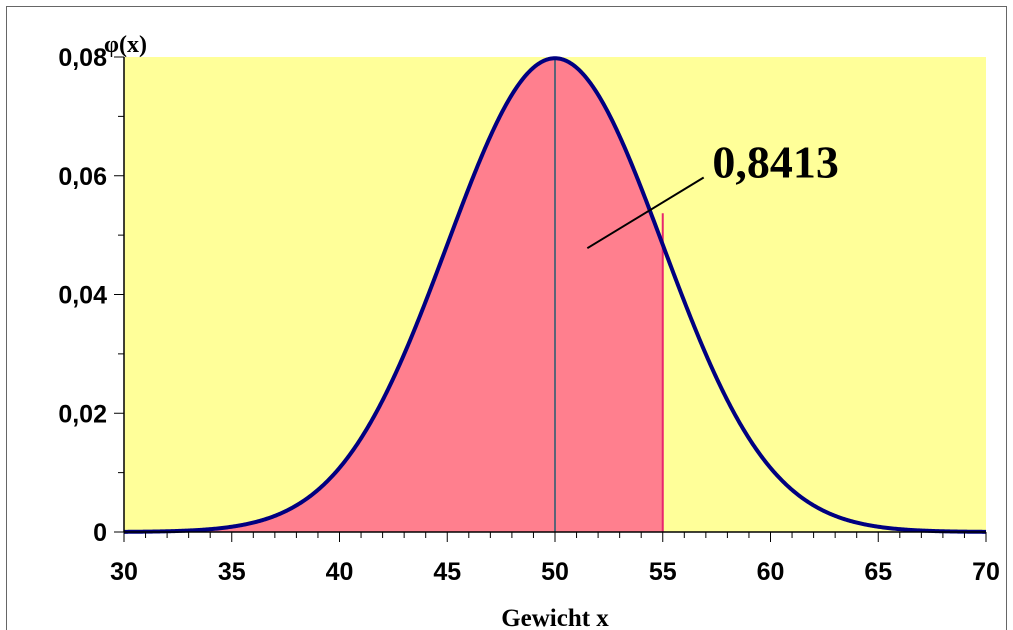 This screenshot has height=630, width=1013. I want to click on y-tick-label: 0,04, so click(82, 296).